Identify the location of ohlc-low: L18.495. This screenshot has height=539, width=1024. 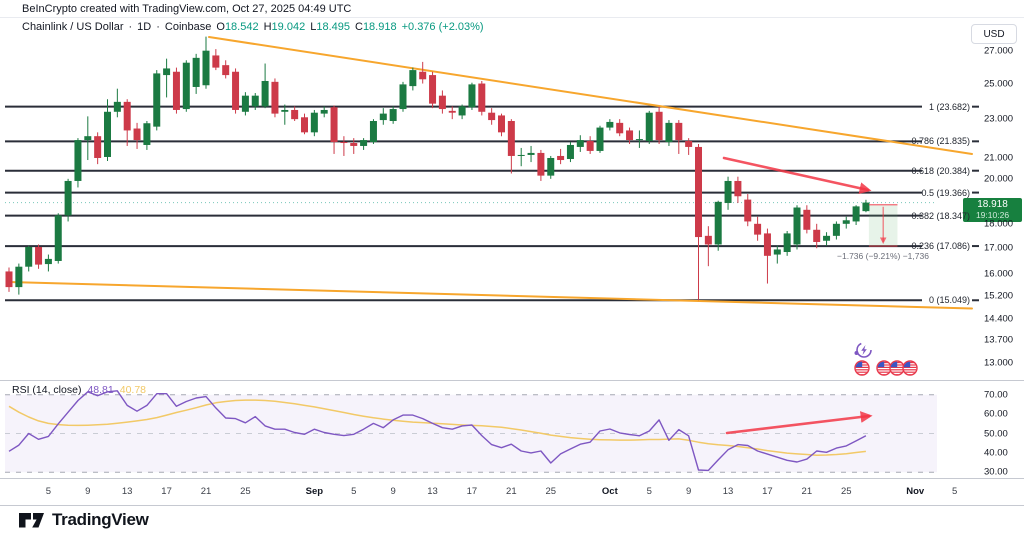
(330, 27).